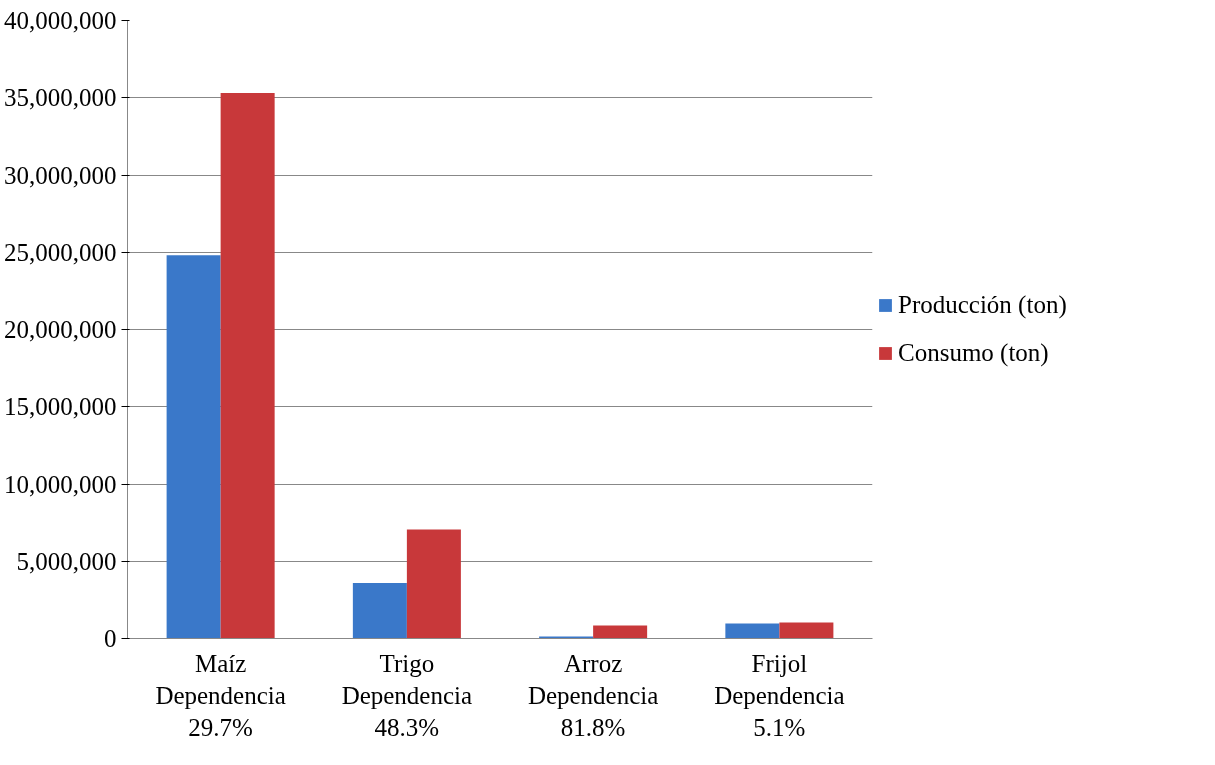  I want to click on y-tick-label: 0, so click(110, 638).